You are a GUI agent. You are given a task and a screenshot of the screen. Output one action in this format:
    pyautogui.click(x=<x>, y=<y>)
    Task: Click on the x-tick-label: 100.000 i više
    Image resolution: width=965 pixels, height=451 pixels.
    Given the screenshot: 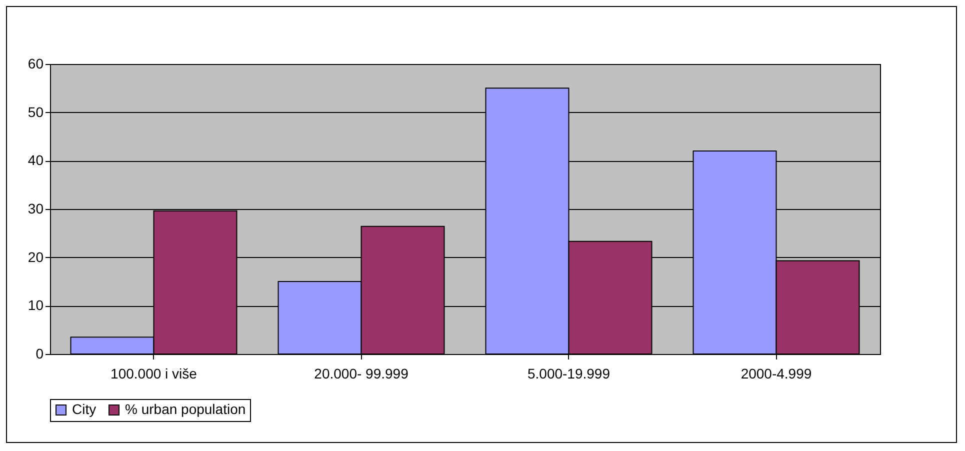 What is the action you would take?
    pyautogui.click(x=154, y=374)
    